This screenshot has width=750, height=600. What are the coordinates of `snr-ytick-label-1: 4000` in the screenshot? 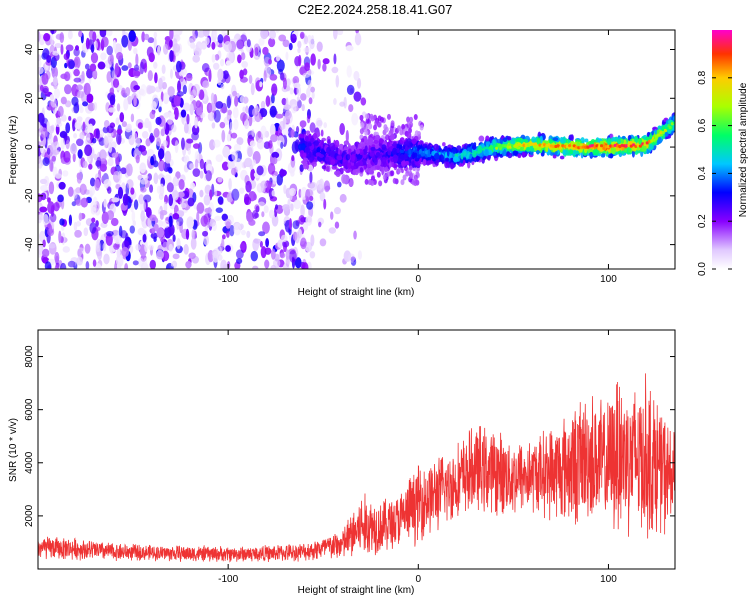 It's located at (29, 462).